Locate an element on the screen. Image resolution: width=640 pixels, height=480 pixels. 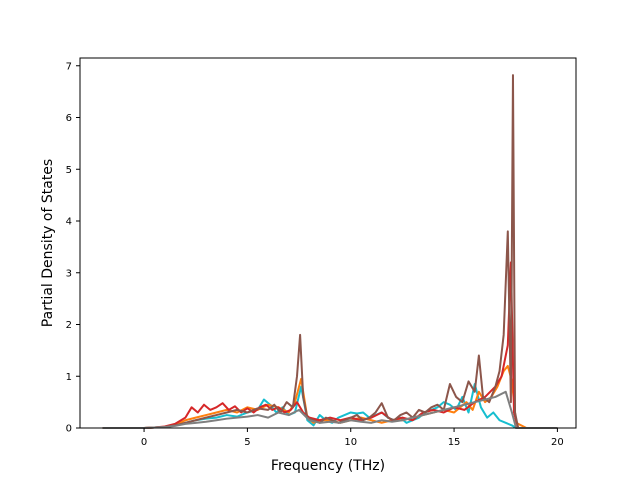
y-tick-label: 1 is located at coordinates (69, 377).